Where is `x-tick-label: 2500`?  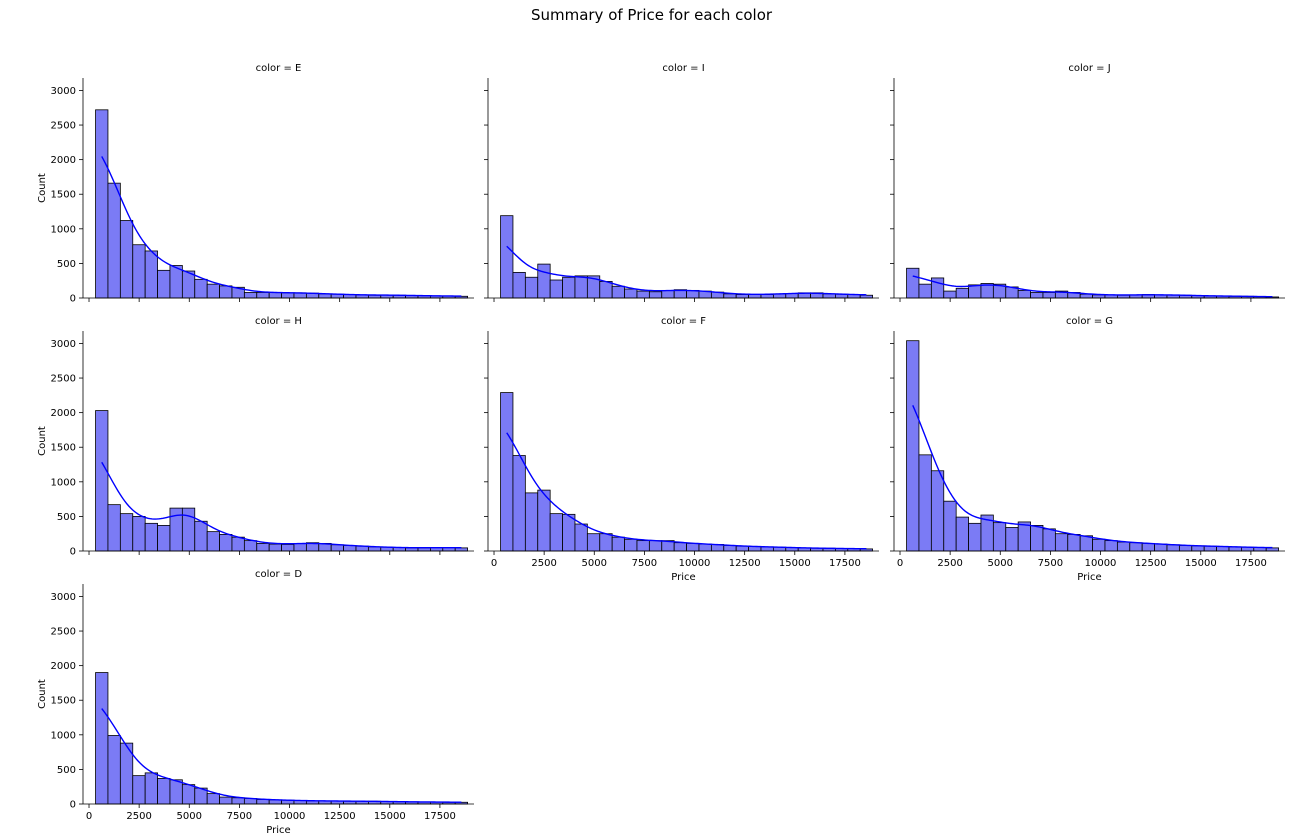 x-tick-label: 2500 is located at coordinates (949, 563).